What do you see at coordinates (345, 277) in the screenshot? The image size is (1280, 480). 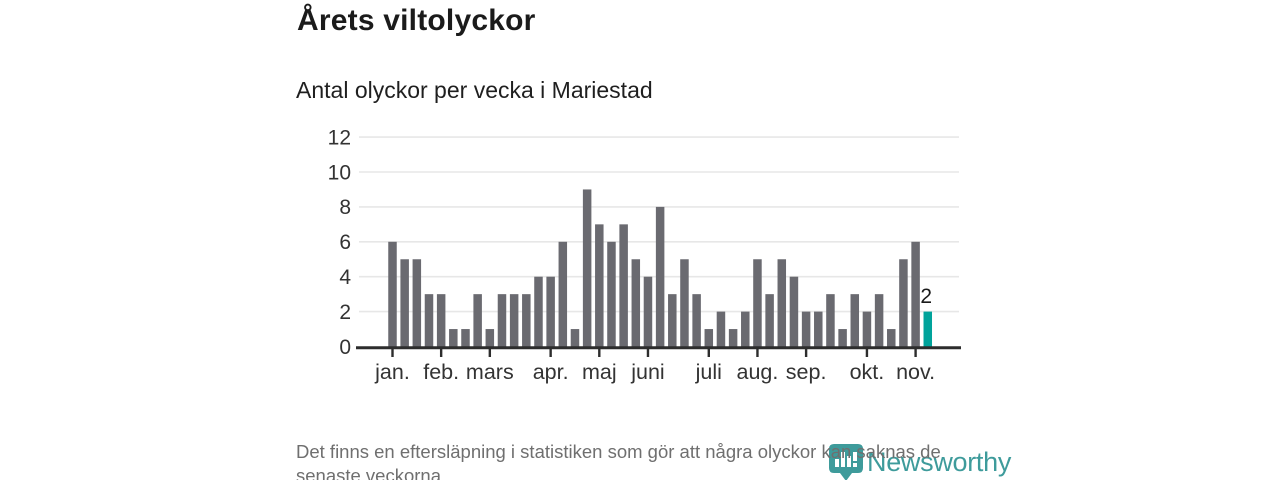 I see `y-axis-label: 4` at bounding box center [345, 277].